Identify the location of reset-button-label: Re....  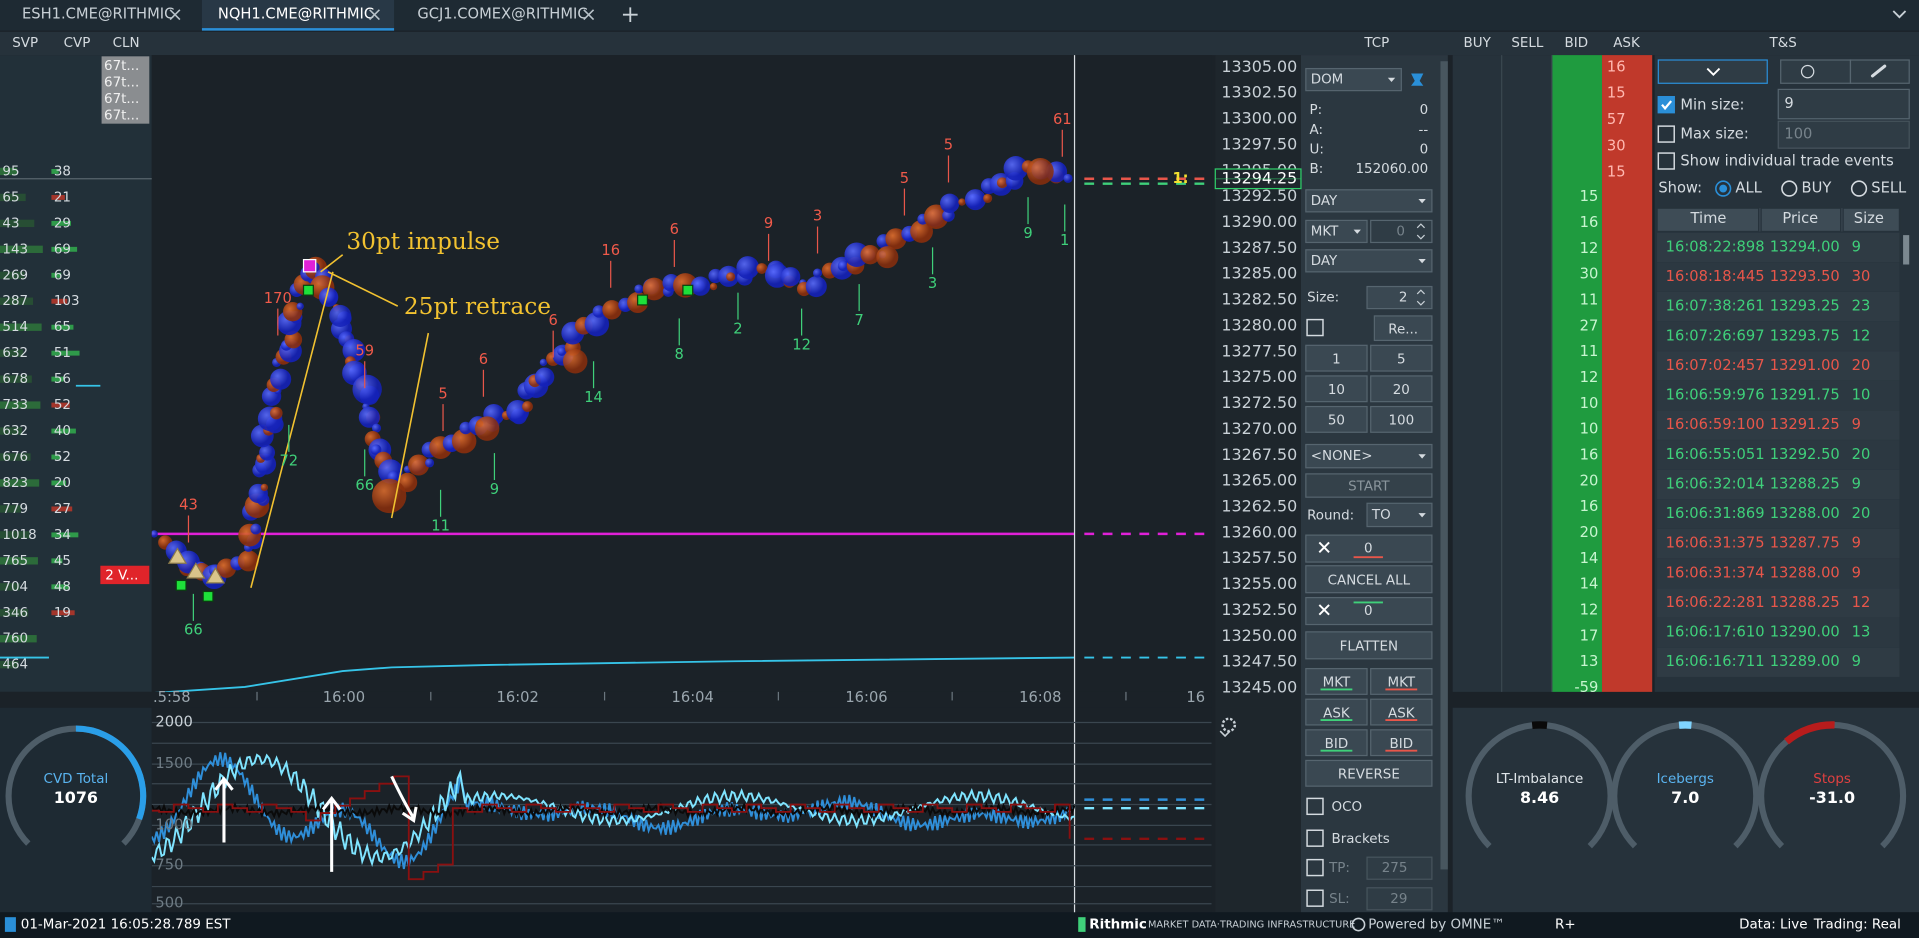
(1403, 329).